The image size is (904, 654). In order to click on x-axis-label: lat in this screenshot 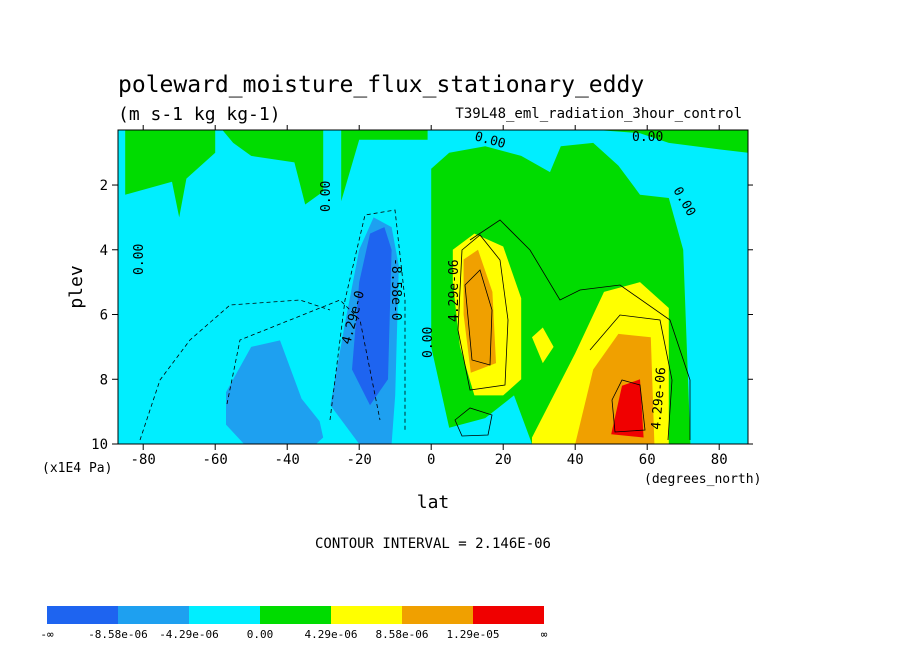, I will do `click(433, 502)`.